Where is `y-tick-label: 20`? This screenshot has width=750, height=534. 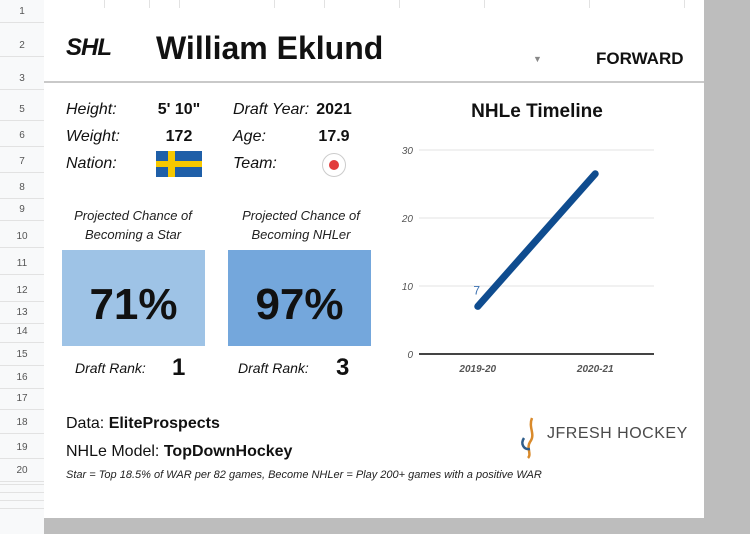
y-tick-label: 20 is located at coordinates (407, 219).